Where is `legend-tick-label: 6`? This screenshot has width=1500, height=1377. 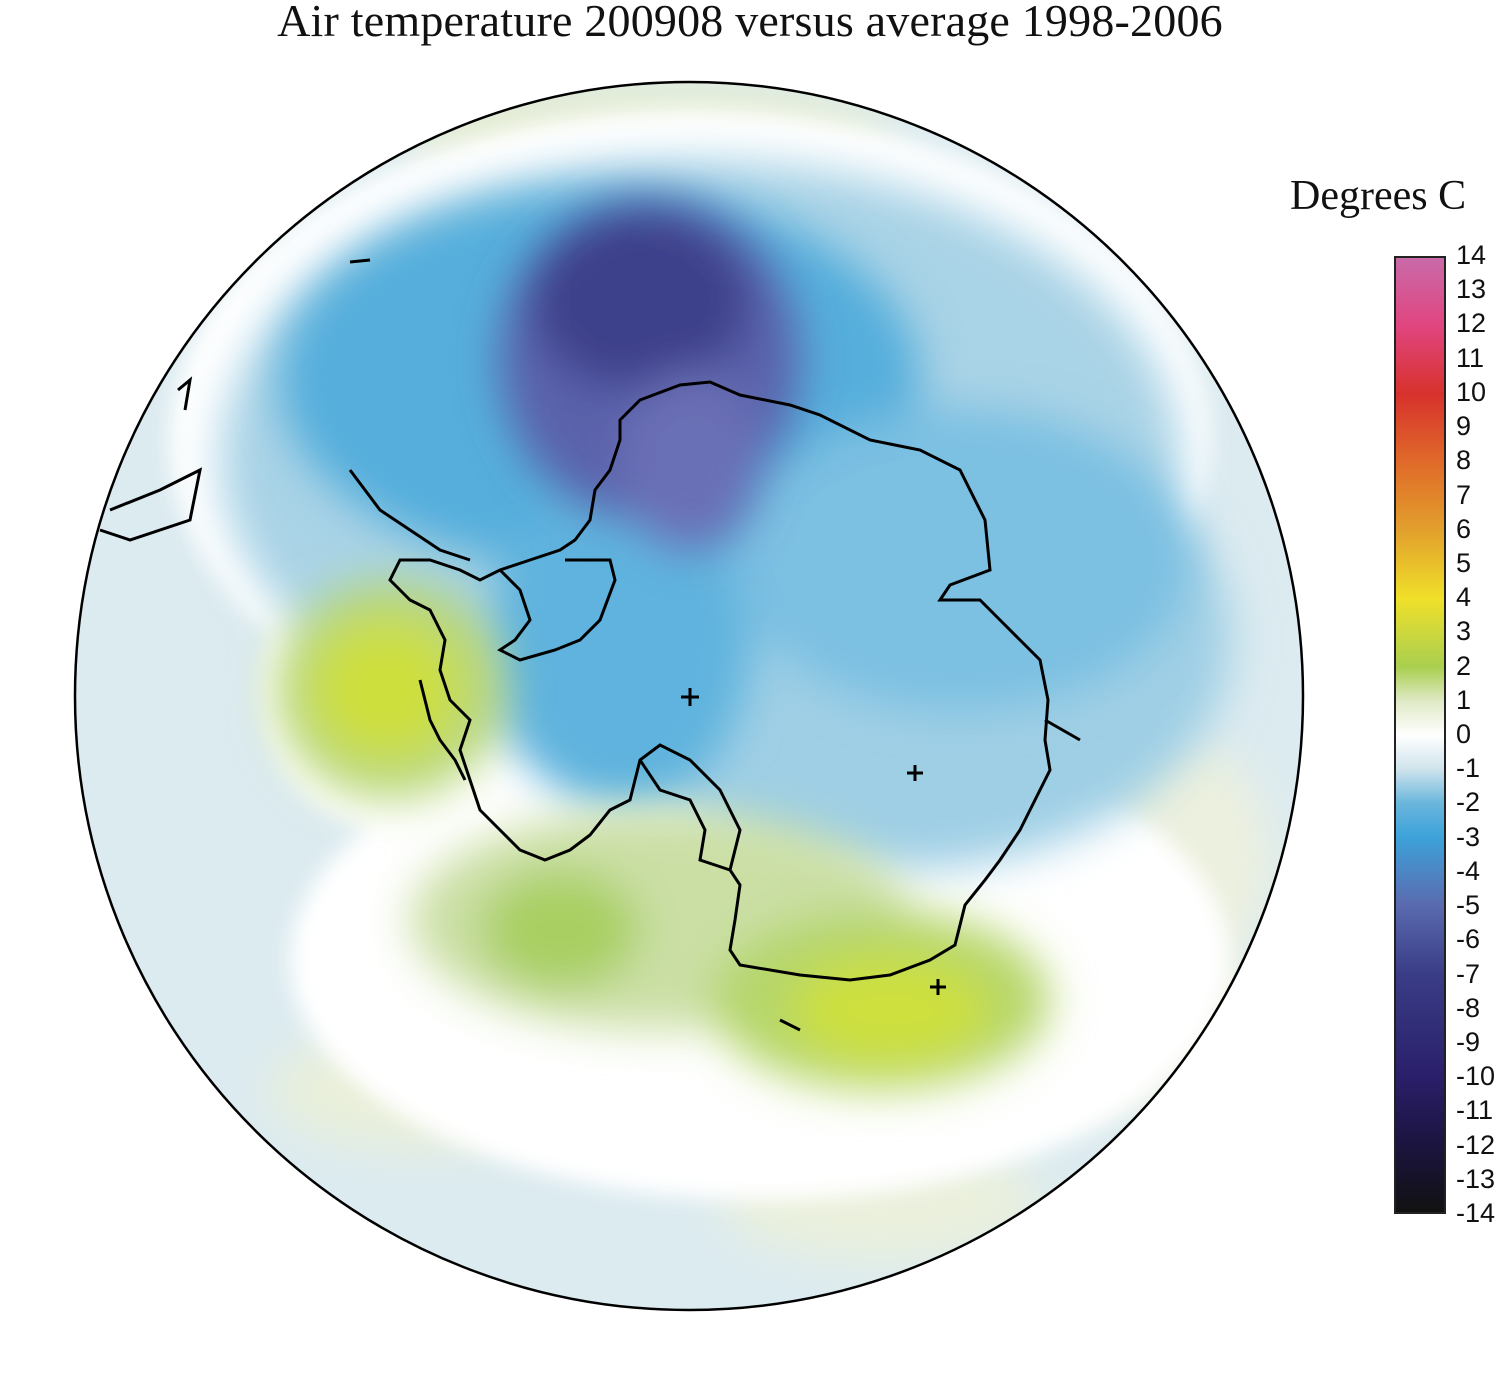
legend-tick-label: 6 is located at coordinates (1464, 528).